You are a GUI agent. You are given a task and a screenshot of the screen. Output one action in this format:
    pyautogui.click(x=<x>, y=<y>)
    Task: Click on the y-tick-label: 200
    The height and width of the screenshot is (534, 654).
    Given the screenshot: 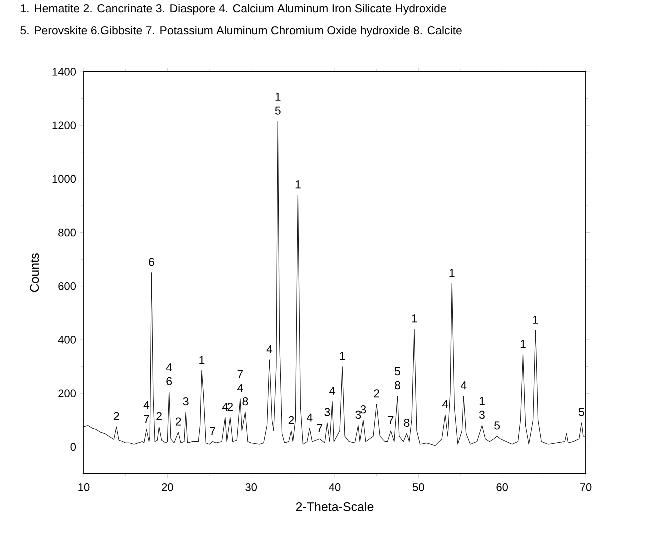 What is the action you would take?
    pyautogui.click(x=67, y=394)
    